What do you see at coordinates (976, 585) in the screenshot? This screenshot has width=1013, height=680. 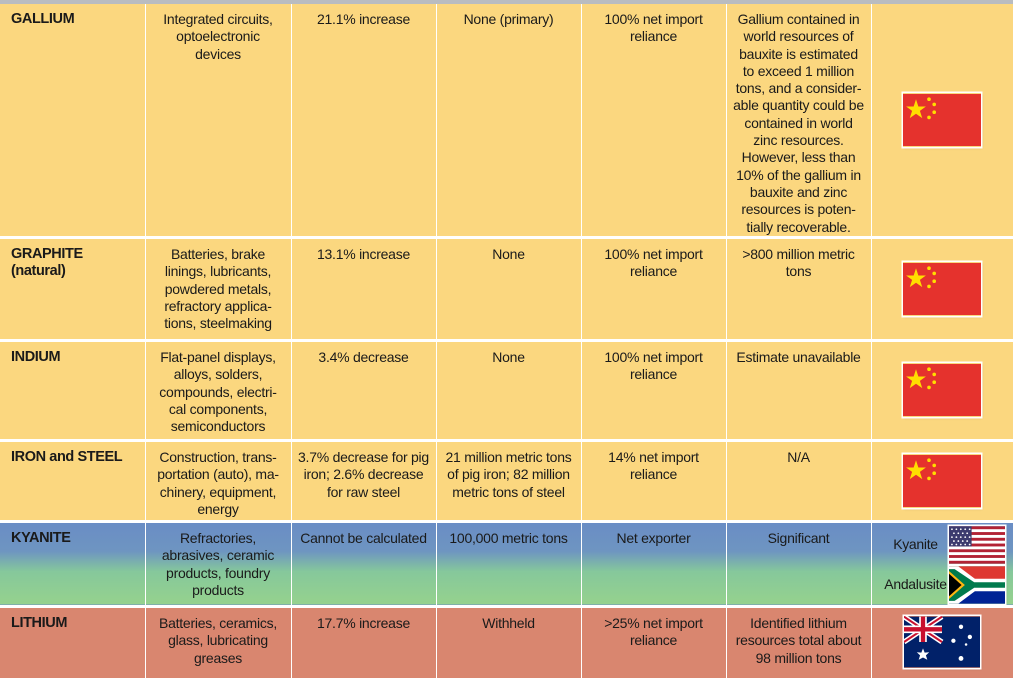 I see `south-africa-flag-icon` at bounding box center [976, 585].